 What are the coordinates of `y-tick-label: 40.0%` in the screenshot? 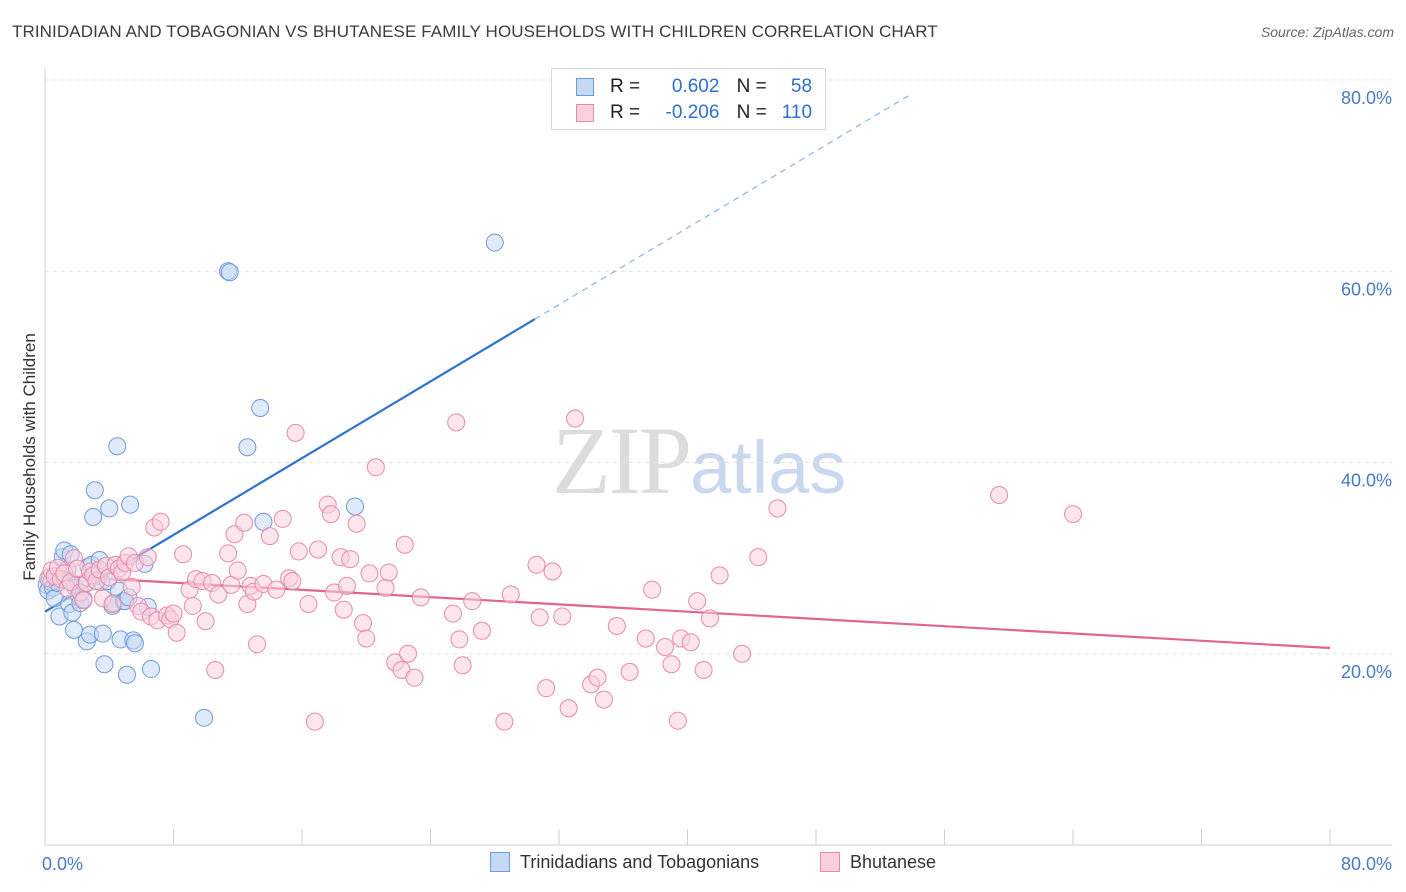 It's located at (1366, 481).